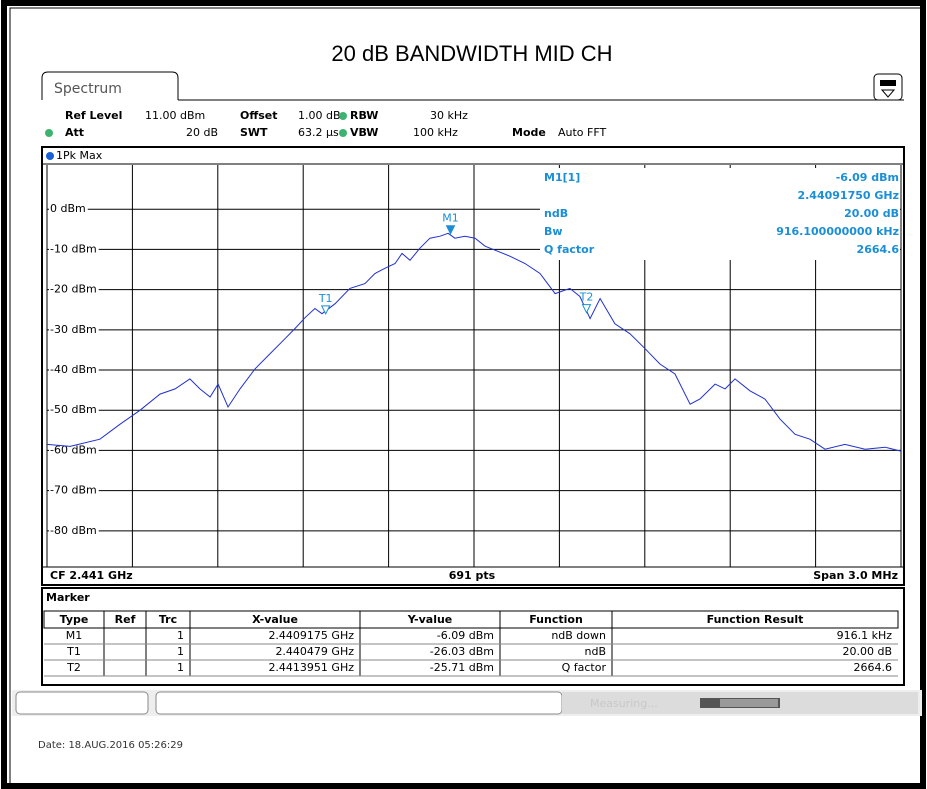 This screenshot has height=789, width=927. I want to click on table-cell: 2664.6, so click(873, 667).